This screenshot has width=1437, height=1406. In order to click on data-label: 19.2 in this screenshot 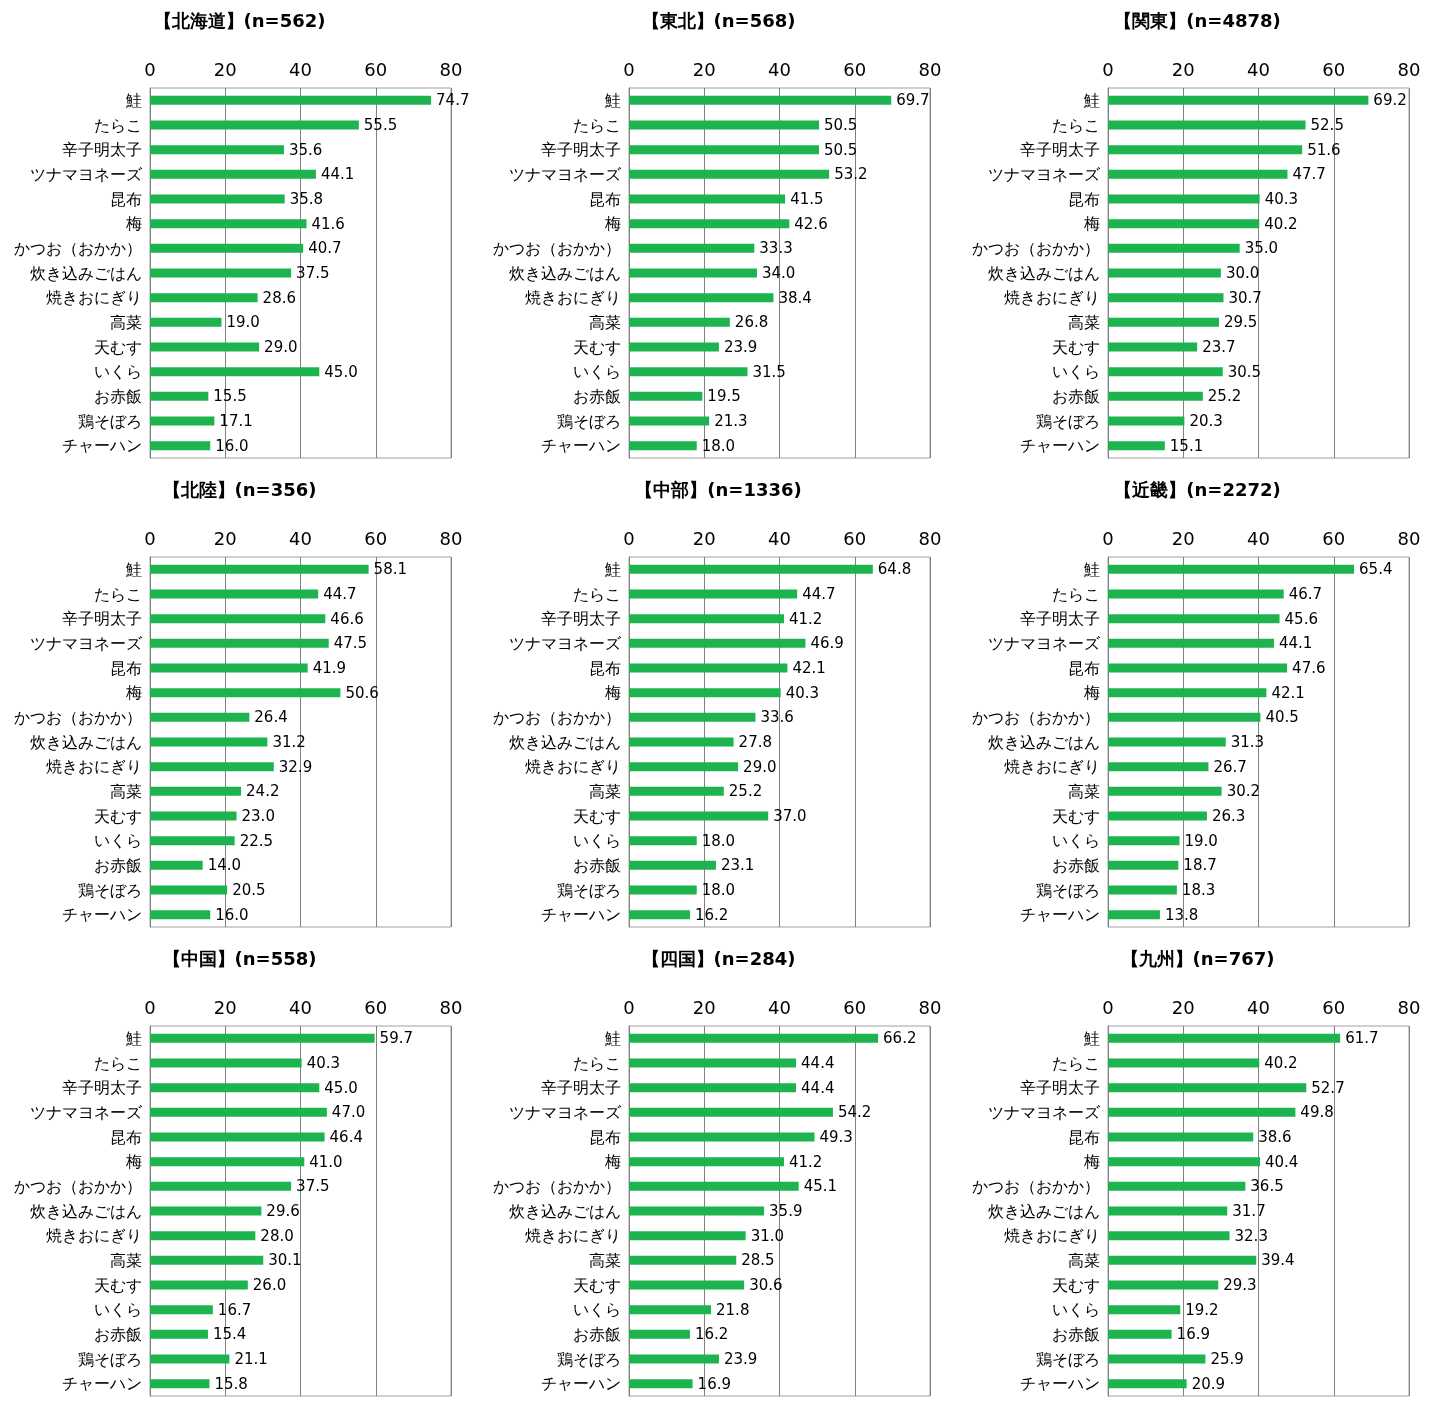, I will do `click(1202, 1309)`.